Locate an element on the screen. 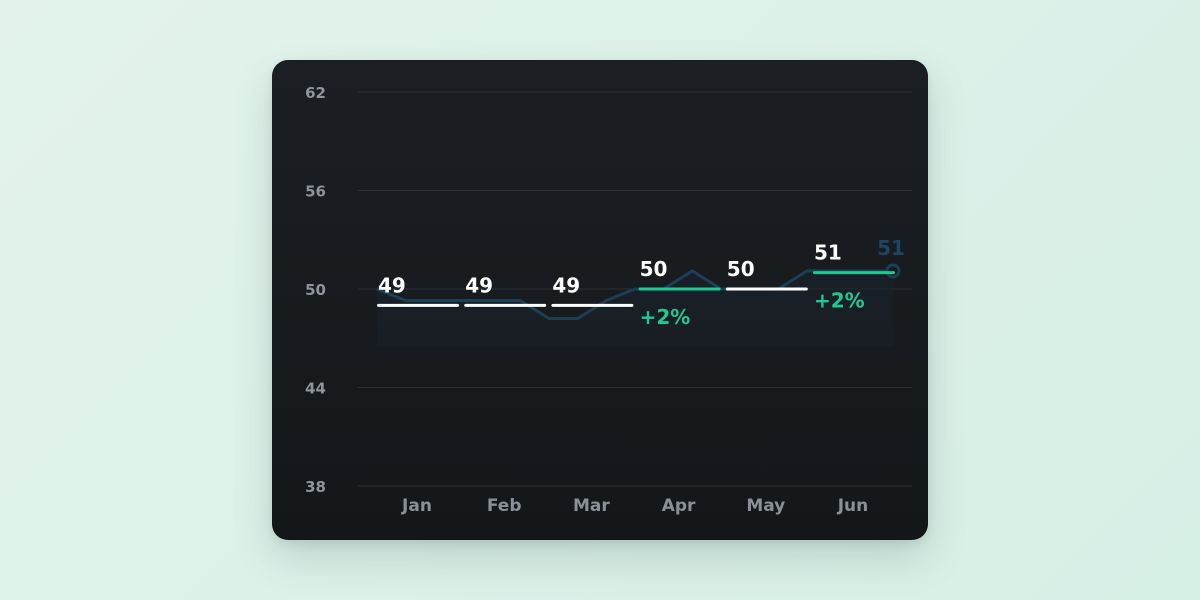 The width and height of the screenshot is (1200, 600). y-axis-ticks: 62 56 50 44 38 is located at coordinates (315, 290).